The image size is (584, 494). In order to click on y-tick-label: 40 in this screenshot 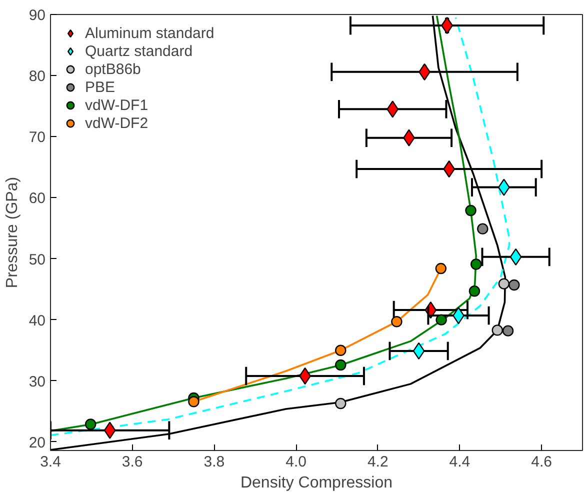, I will do `click(37, 321)`.